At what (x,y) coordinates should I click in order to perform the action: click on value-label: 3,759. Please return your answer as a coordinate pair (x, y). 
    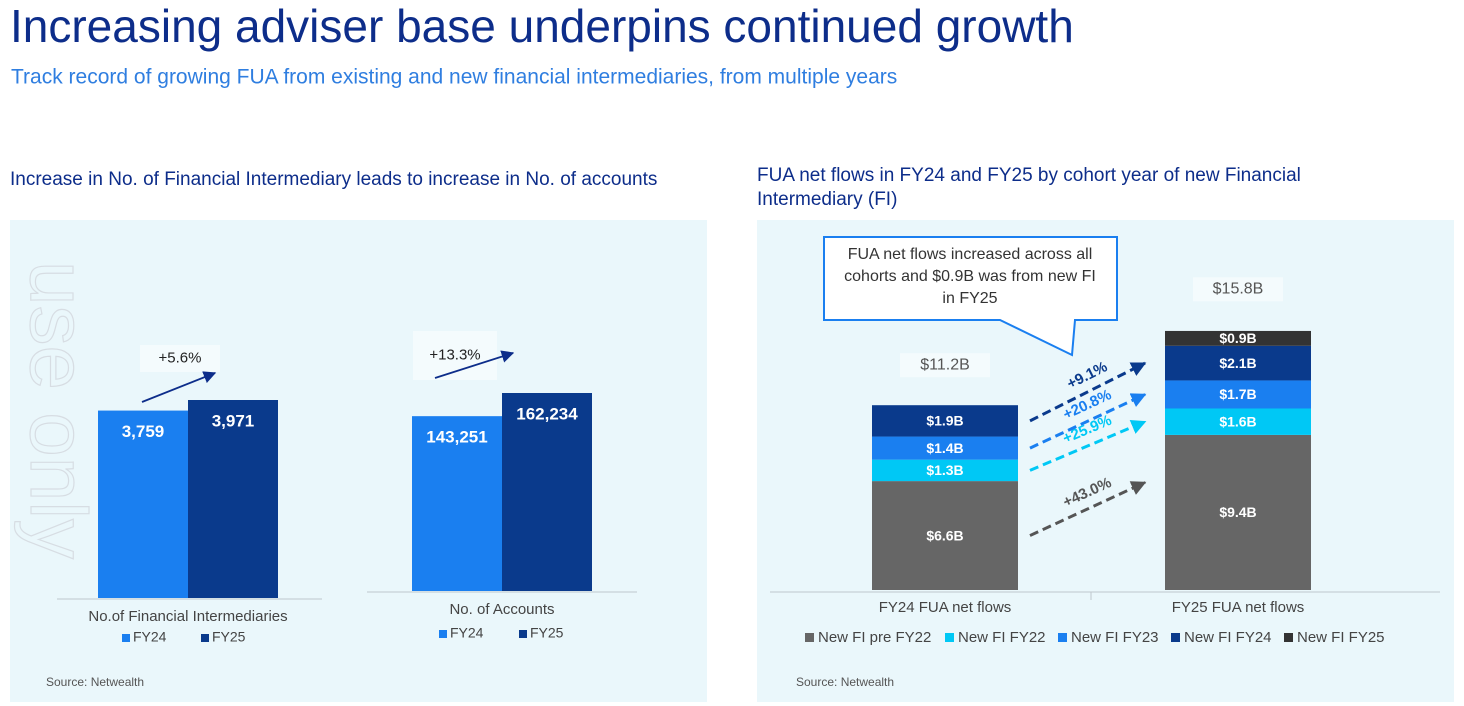
    Looking at the image, I should click on (143, 431).